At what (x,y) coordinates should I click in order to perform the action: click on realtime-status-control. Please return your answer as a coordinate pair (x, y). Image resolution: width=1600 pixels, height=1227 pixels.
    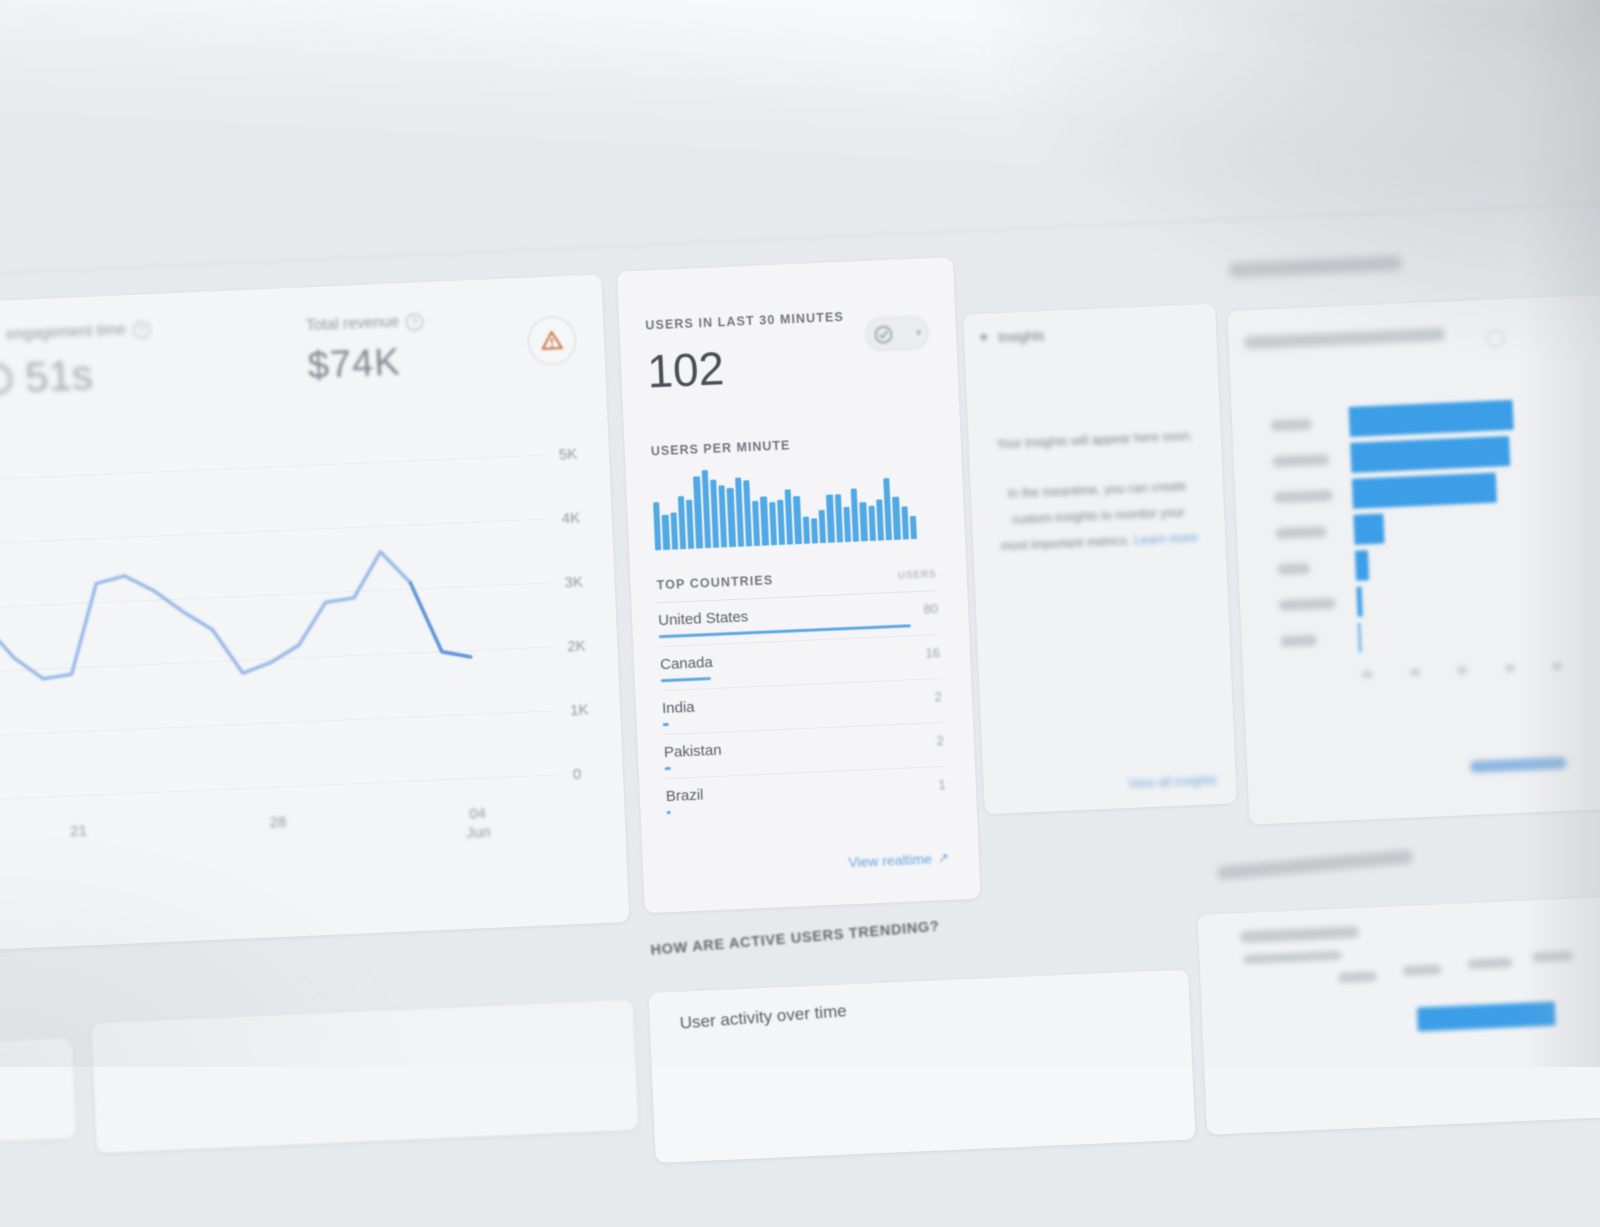
    Looking at the image, I should click on (896, 333).